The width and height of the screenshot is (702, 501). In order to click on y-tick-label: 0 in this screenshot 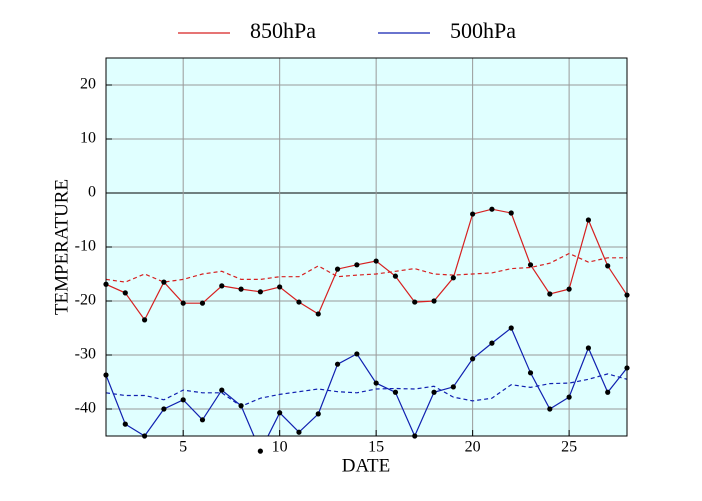, I will do `click(92, 192)`.